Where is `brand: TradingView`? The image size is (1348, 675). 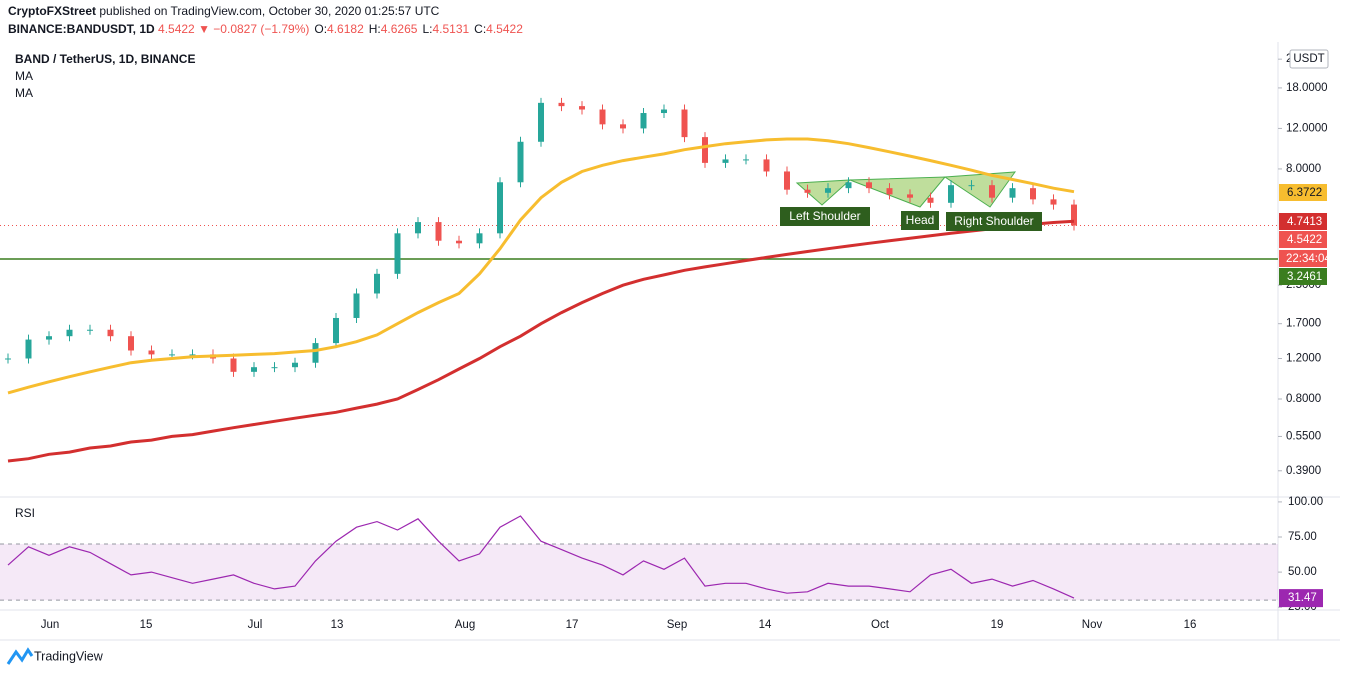
brand: TradingView is located at coordinates (69, 656).